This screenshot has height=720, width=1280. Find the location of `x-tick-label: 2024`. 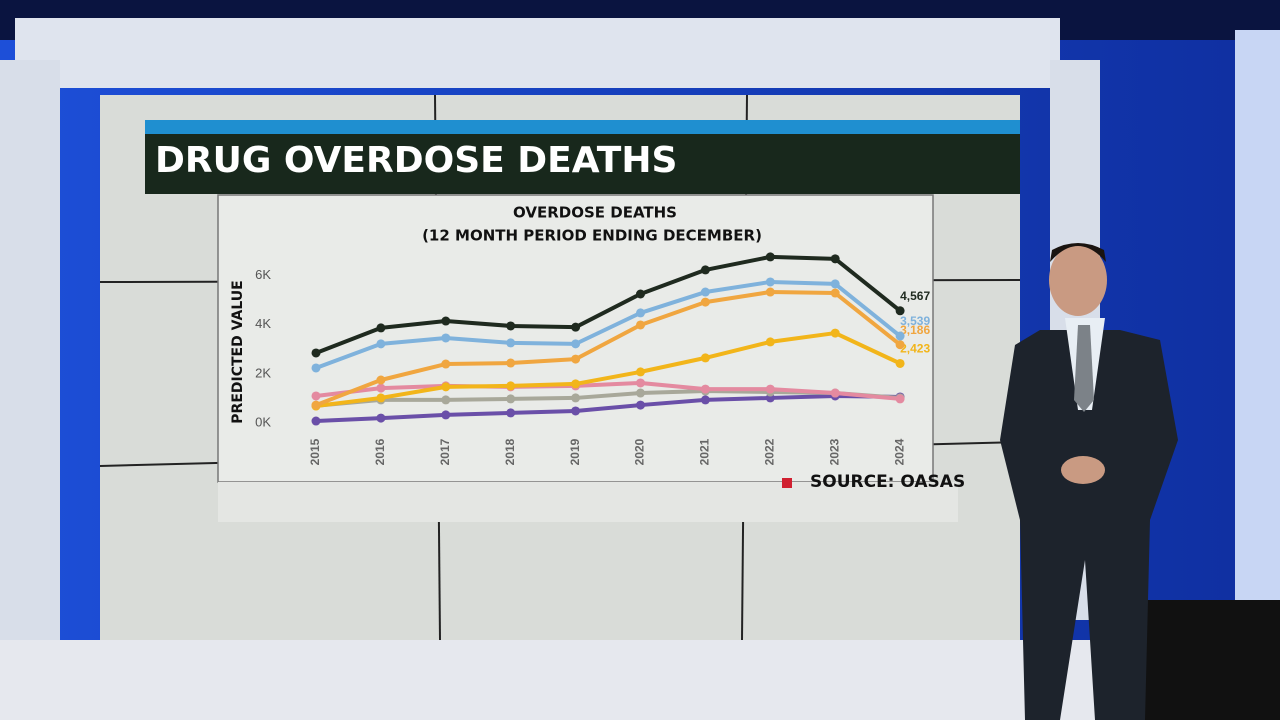

x-tick-label: 2024 is located at coordinates (899, 451).